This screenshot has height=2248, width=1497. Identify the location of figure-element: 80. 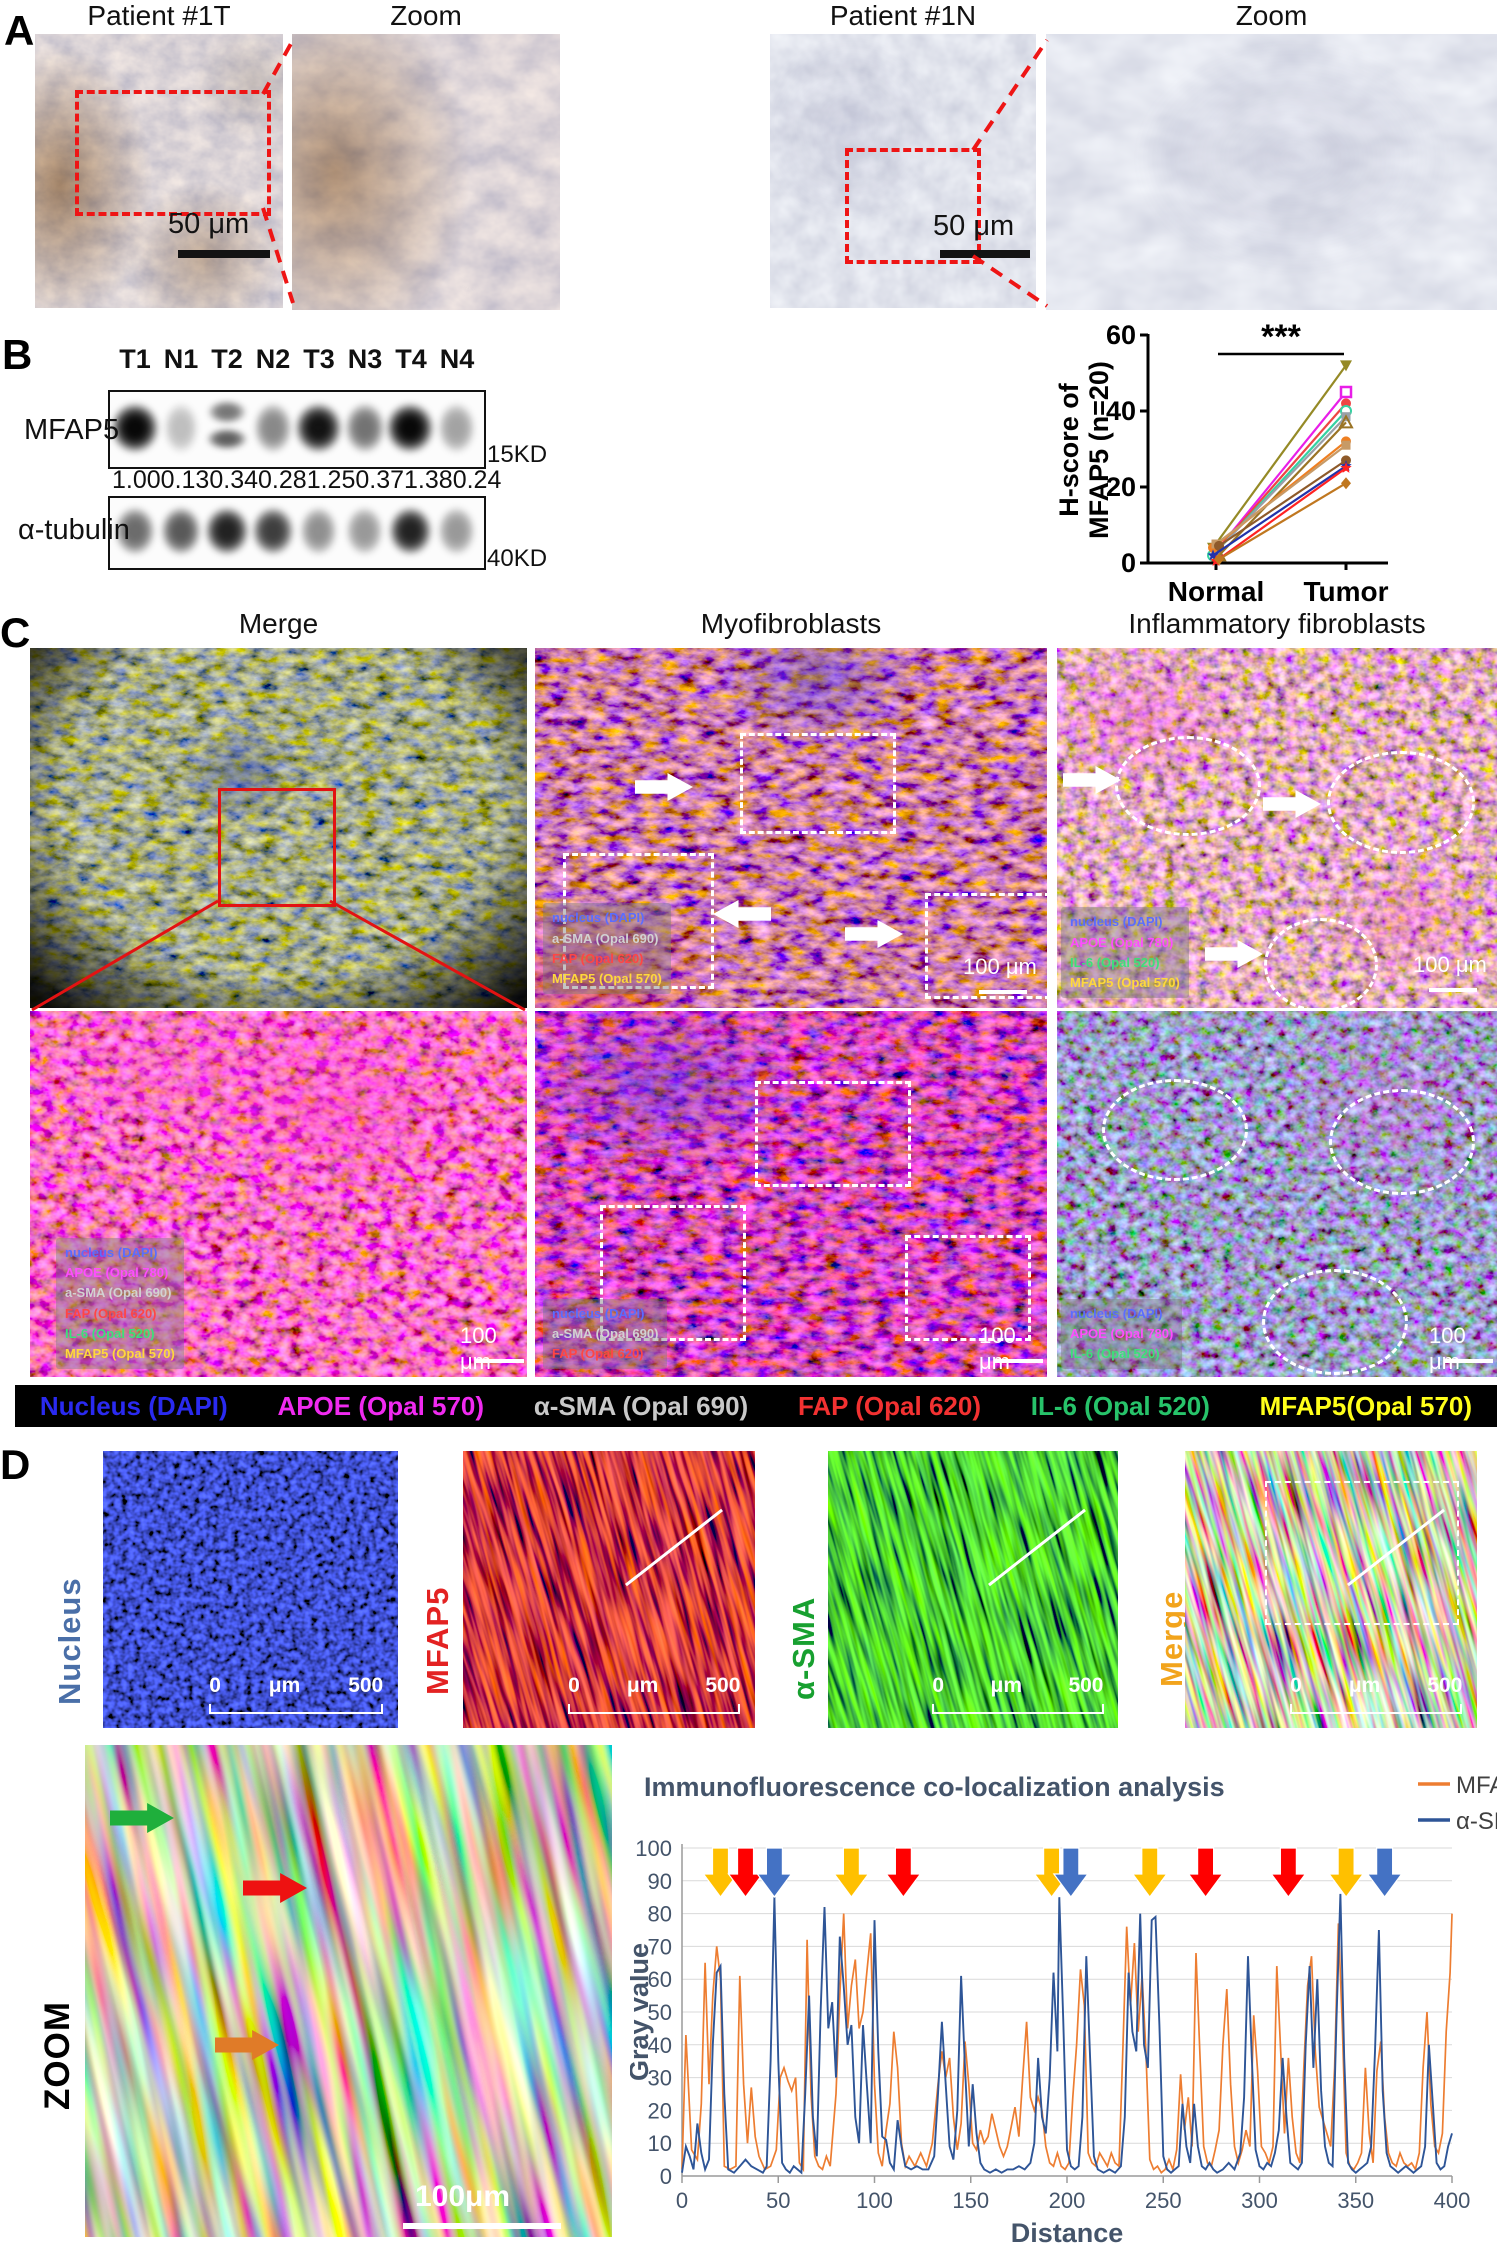
(660, 1914).